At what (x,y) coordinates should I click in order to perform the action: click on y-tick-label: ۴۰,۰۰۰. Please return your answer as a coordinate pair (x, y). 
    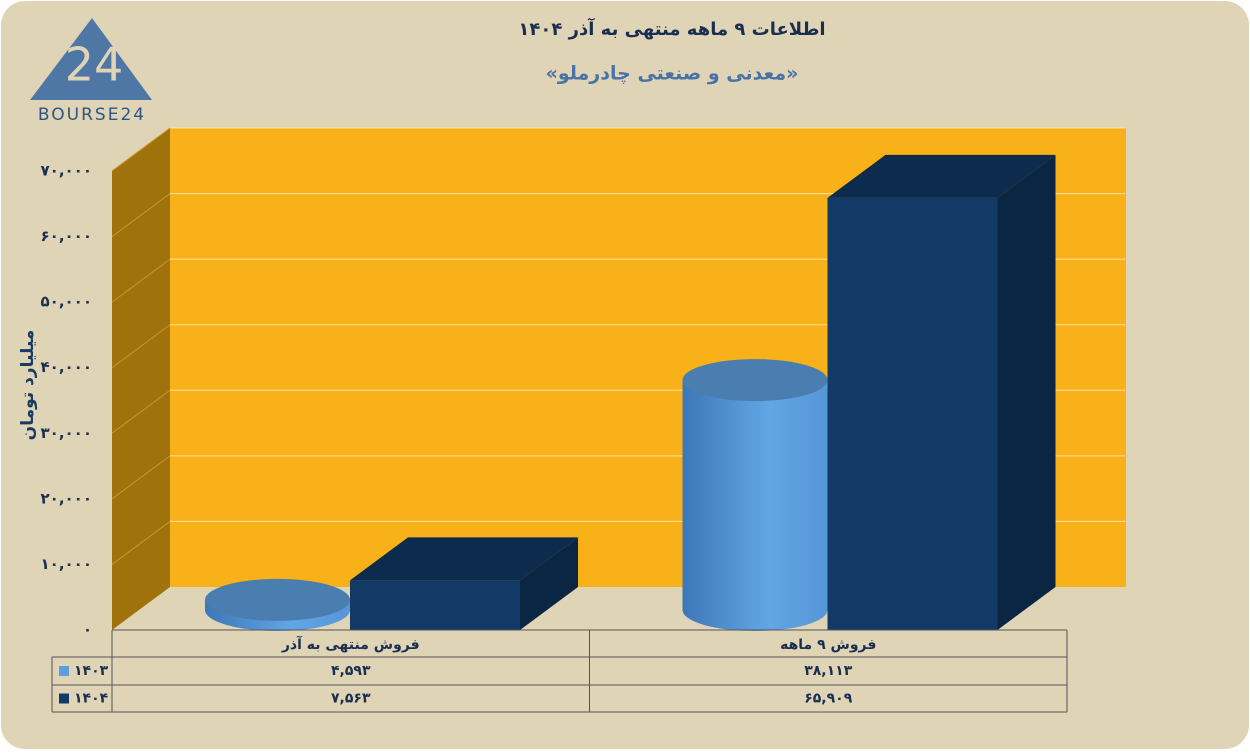
    Looking at the image, I should click on (66, 367).